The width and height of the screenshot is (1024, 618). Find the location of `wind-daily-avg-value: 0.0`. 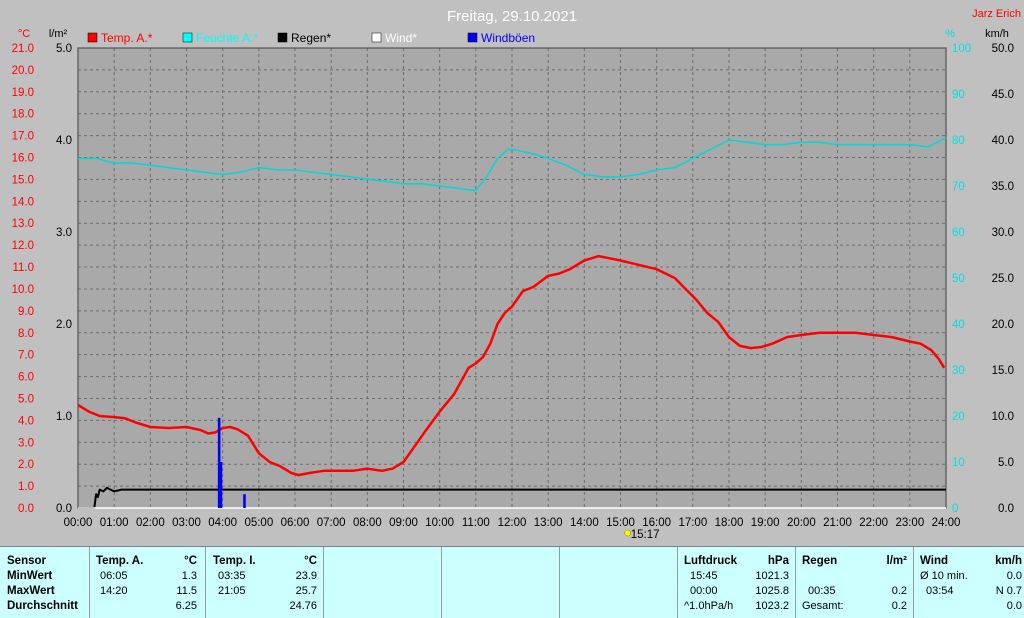

wind-daily-avg-value: 0.0 is located at coordinates (1014, 606).